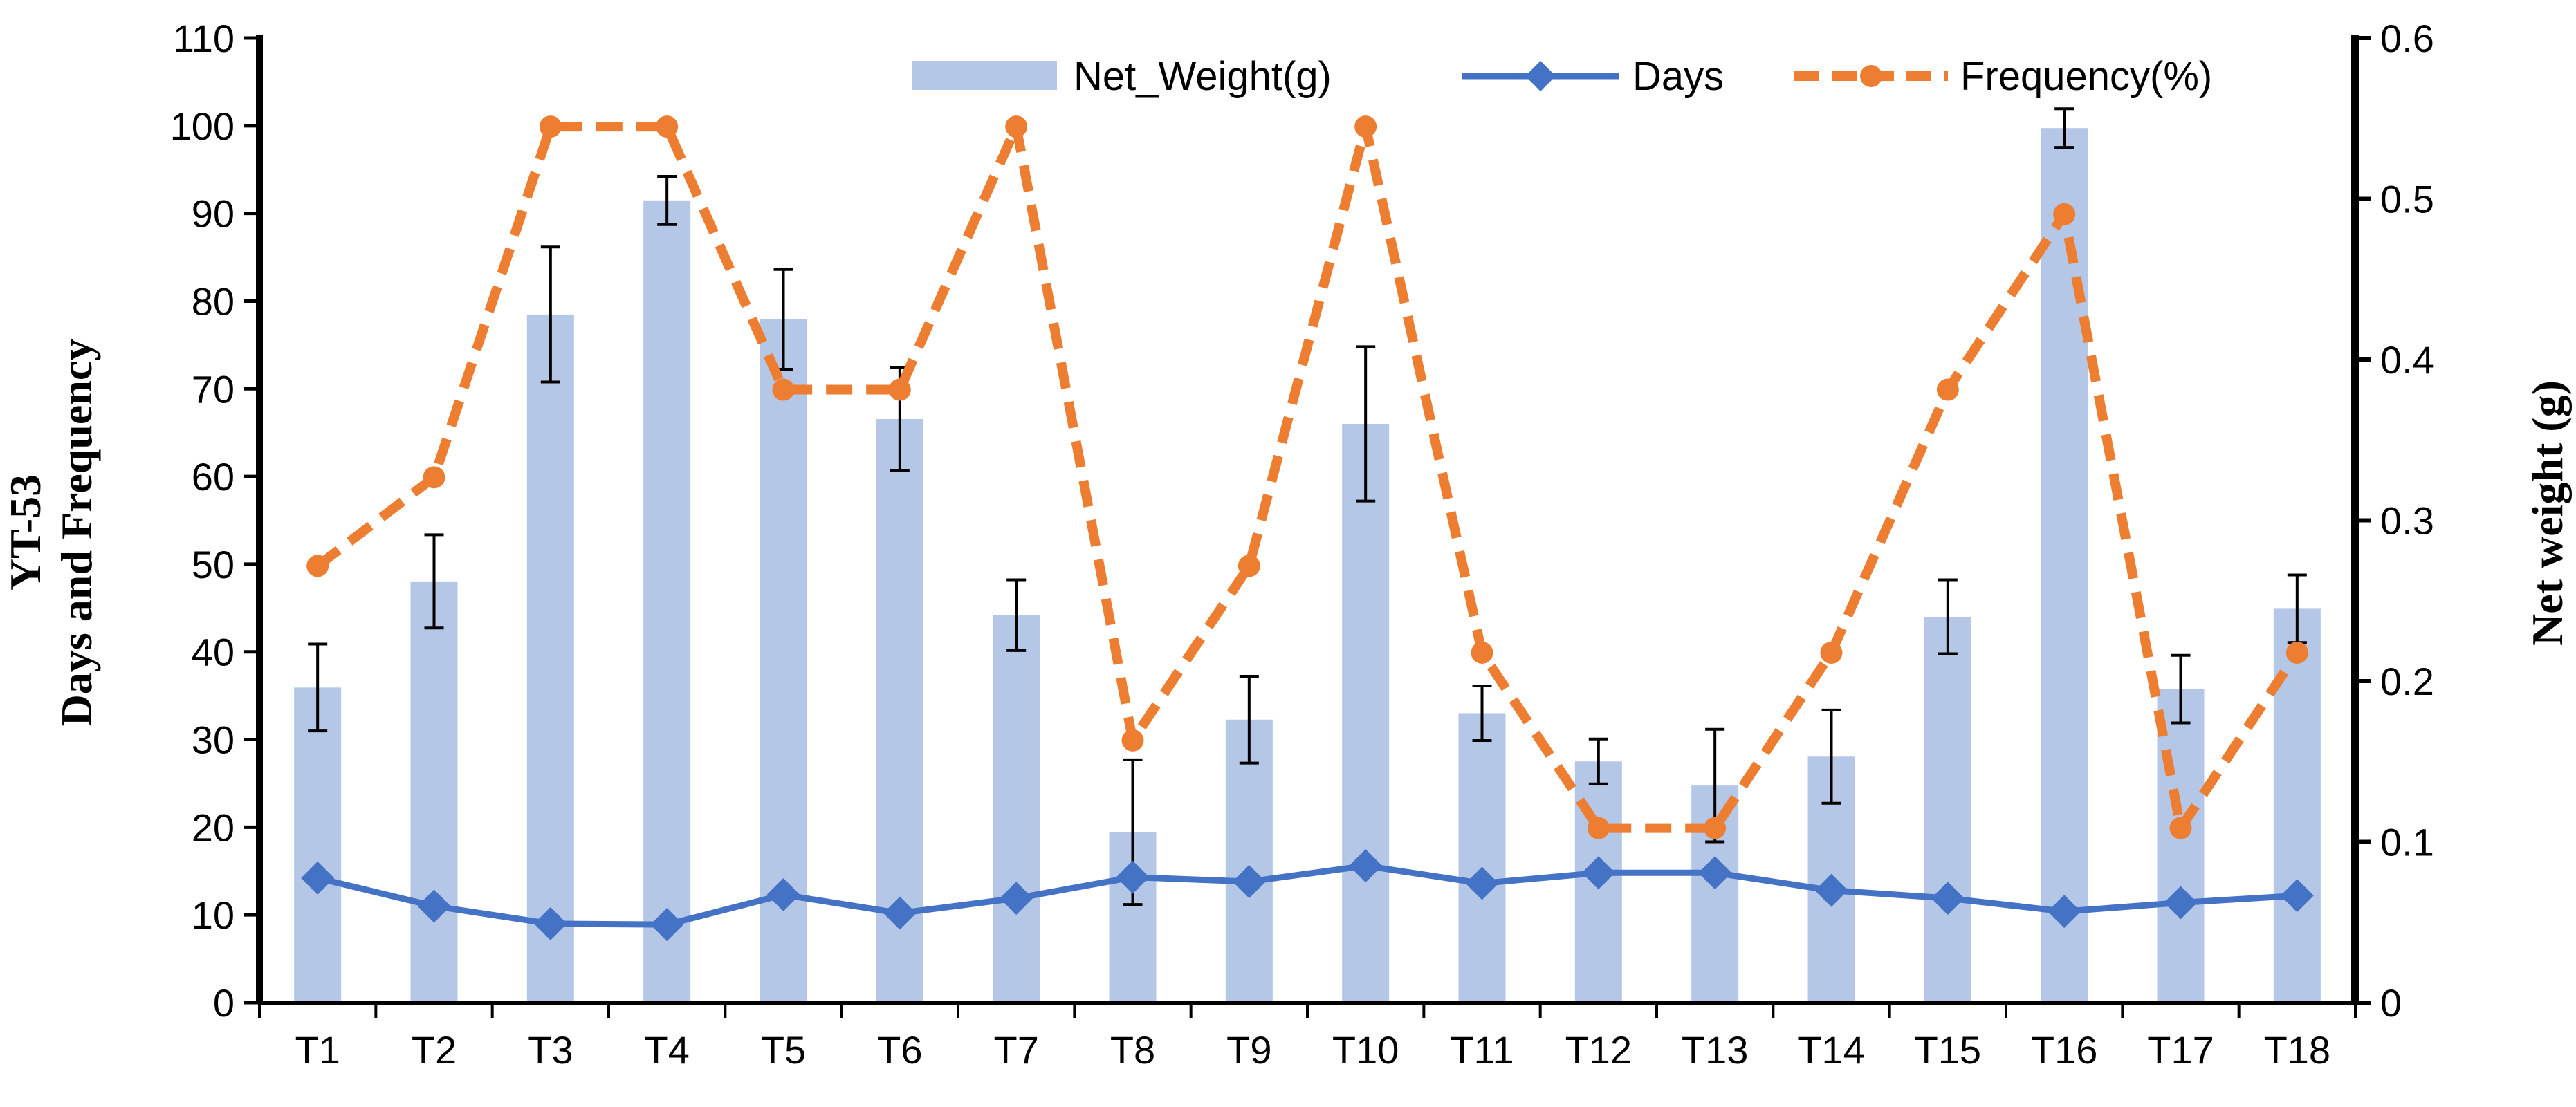 This screenshot has height=1107, width=2576. What do you see at coordinates (213, 564) in the screenshot?
I see `left-tick-label: 50` at bounding box center [213, 564].